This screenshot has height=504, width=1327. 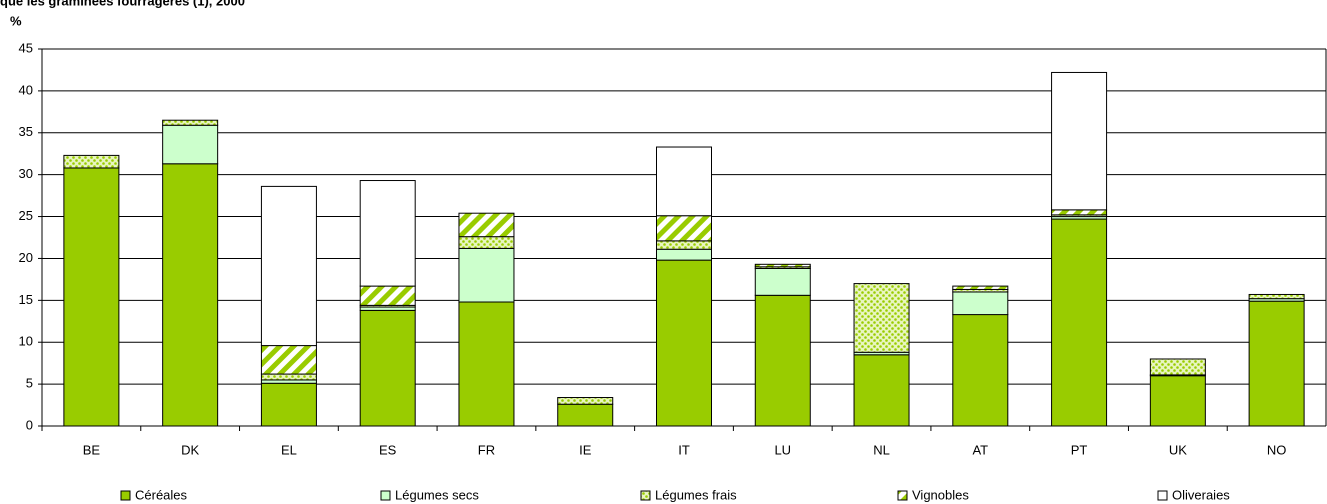 I want to click on x-tick-label: EL, so click(x=289, y=449).